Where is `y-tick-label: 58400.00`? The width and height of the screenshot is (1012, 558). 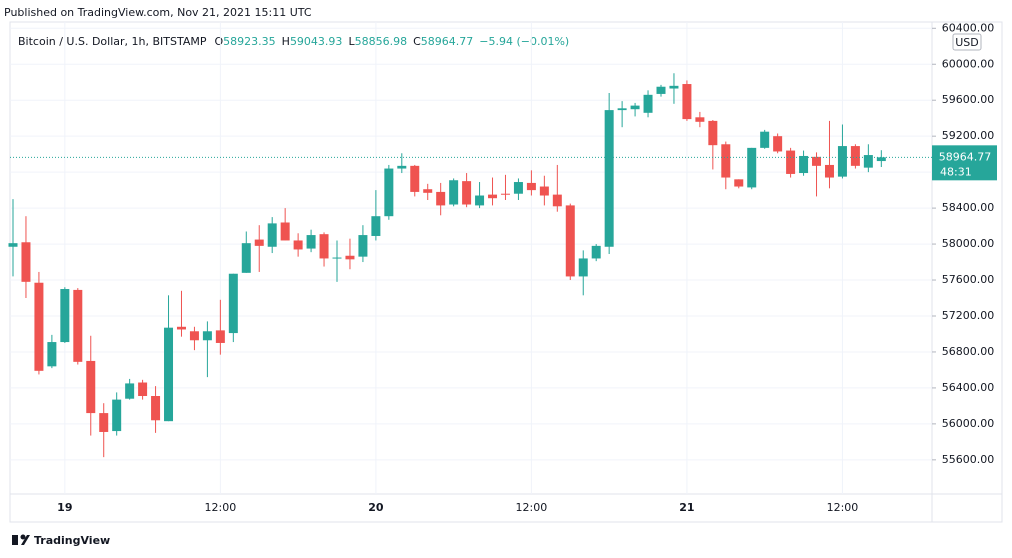
y-tick-label: 58400.00 is located at coordinates (968, 207).